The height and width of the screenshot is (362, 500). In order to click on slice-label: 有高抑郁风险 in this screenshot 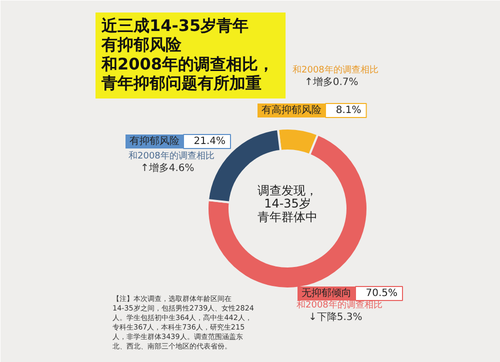, I will do `click(292, 110)`.